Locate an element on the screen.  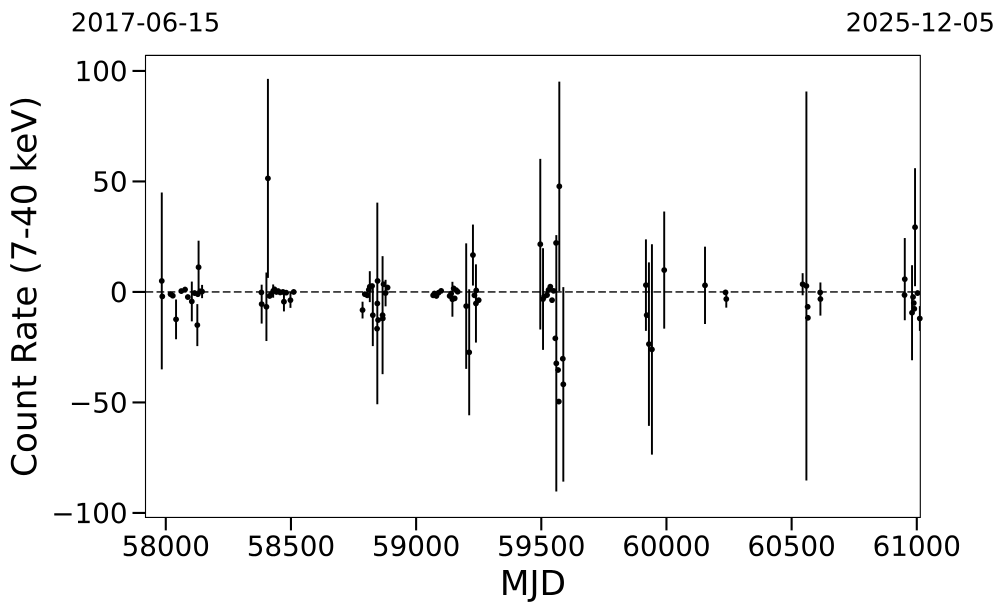
x-axis-title: MJD is located at coordinates (533, 586).